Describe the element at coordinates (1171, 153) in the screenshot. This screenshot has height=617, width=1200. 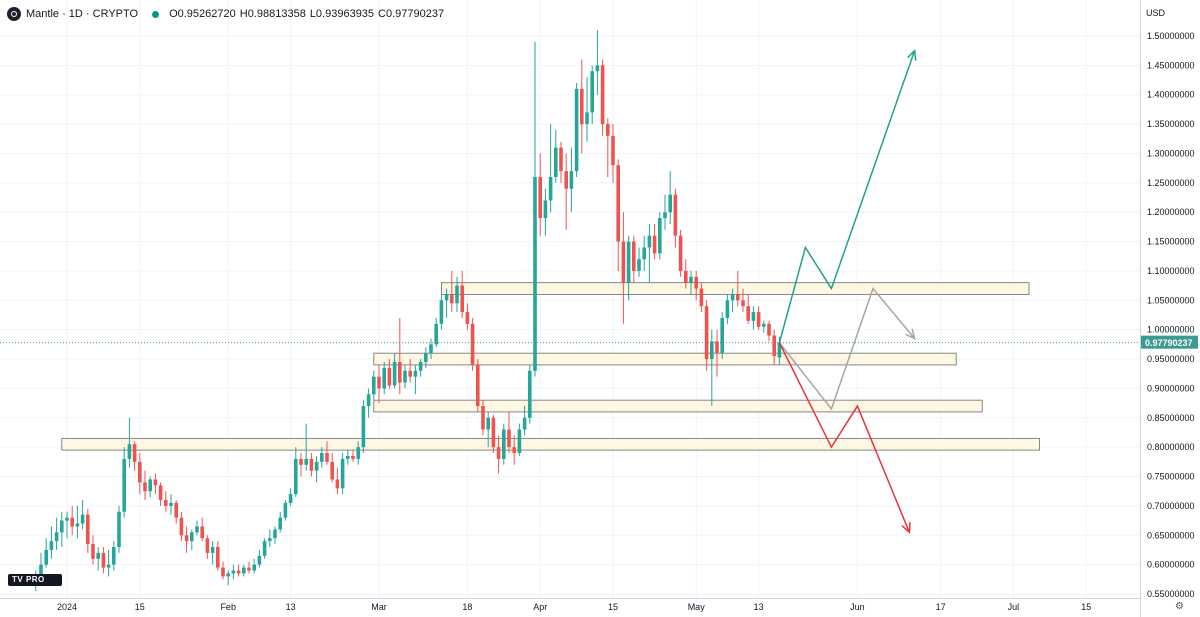
I see `price-tick-label: 1.30000000` at that location.